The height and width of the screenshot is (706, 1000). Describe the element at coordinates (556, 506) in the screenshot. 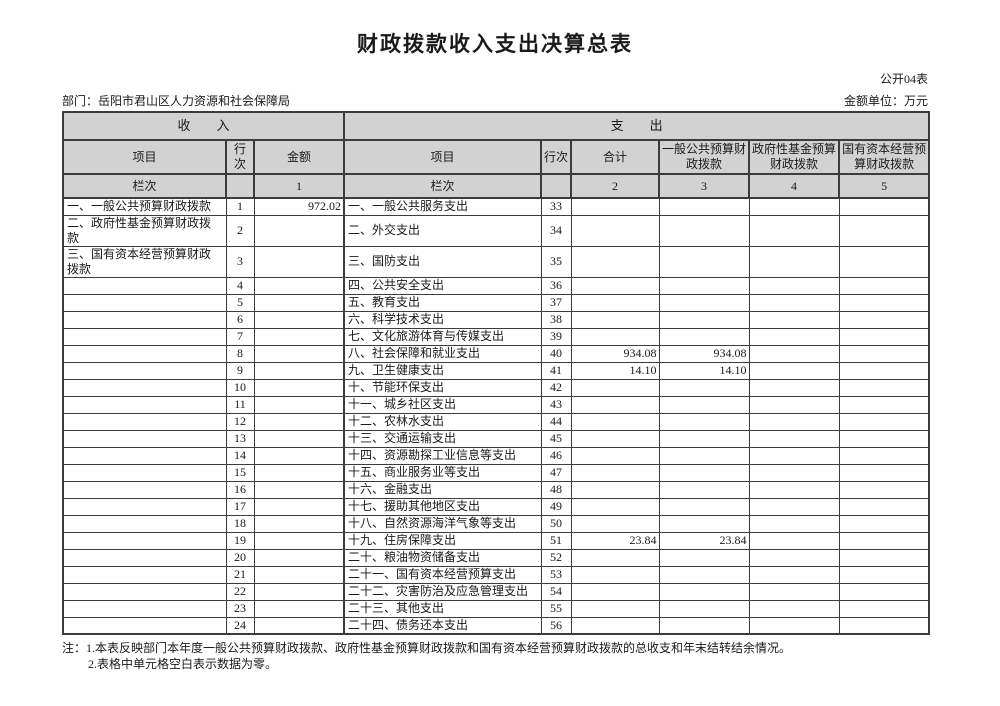

I see `expense-line-cell: 49` at that location.